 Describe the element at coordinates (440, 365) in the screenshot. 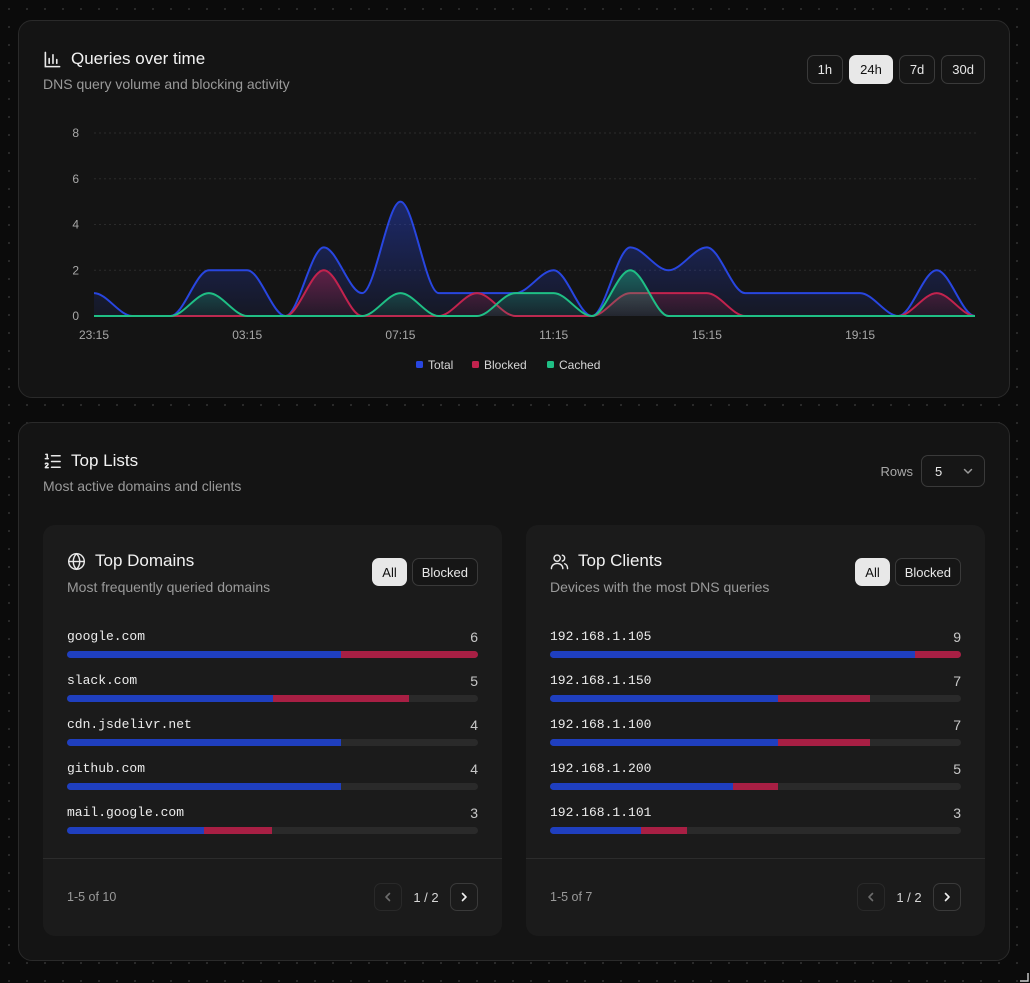

I see `legend-label: Total` at that location.